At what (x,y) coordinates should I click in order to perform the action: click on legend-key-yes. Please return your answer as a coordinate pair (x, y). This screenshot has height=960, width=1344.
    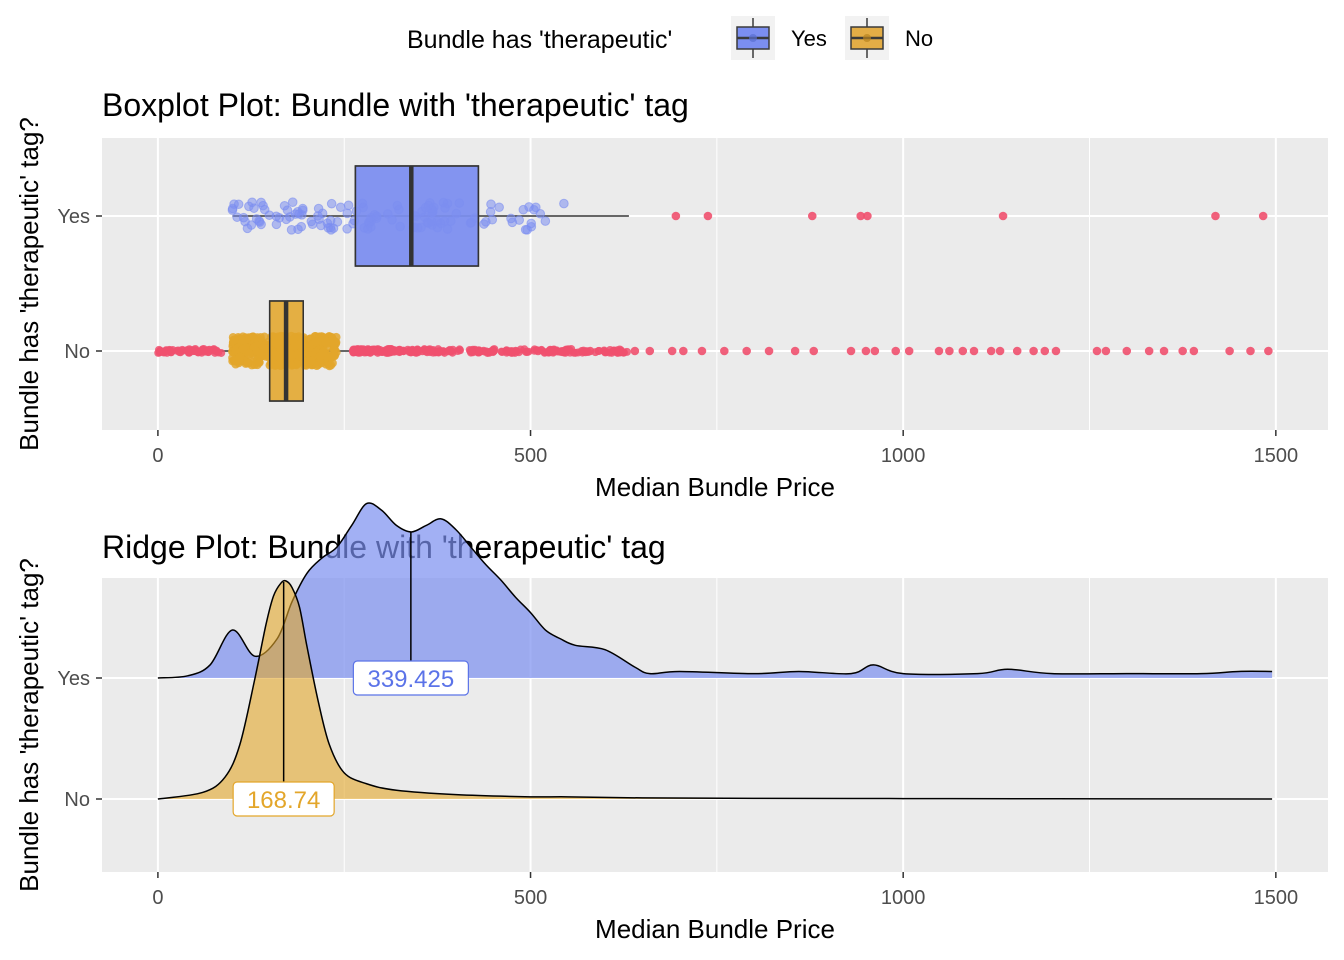
    Looking at the image, I should click on (753, 38).